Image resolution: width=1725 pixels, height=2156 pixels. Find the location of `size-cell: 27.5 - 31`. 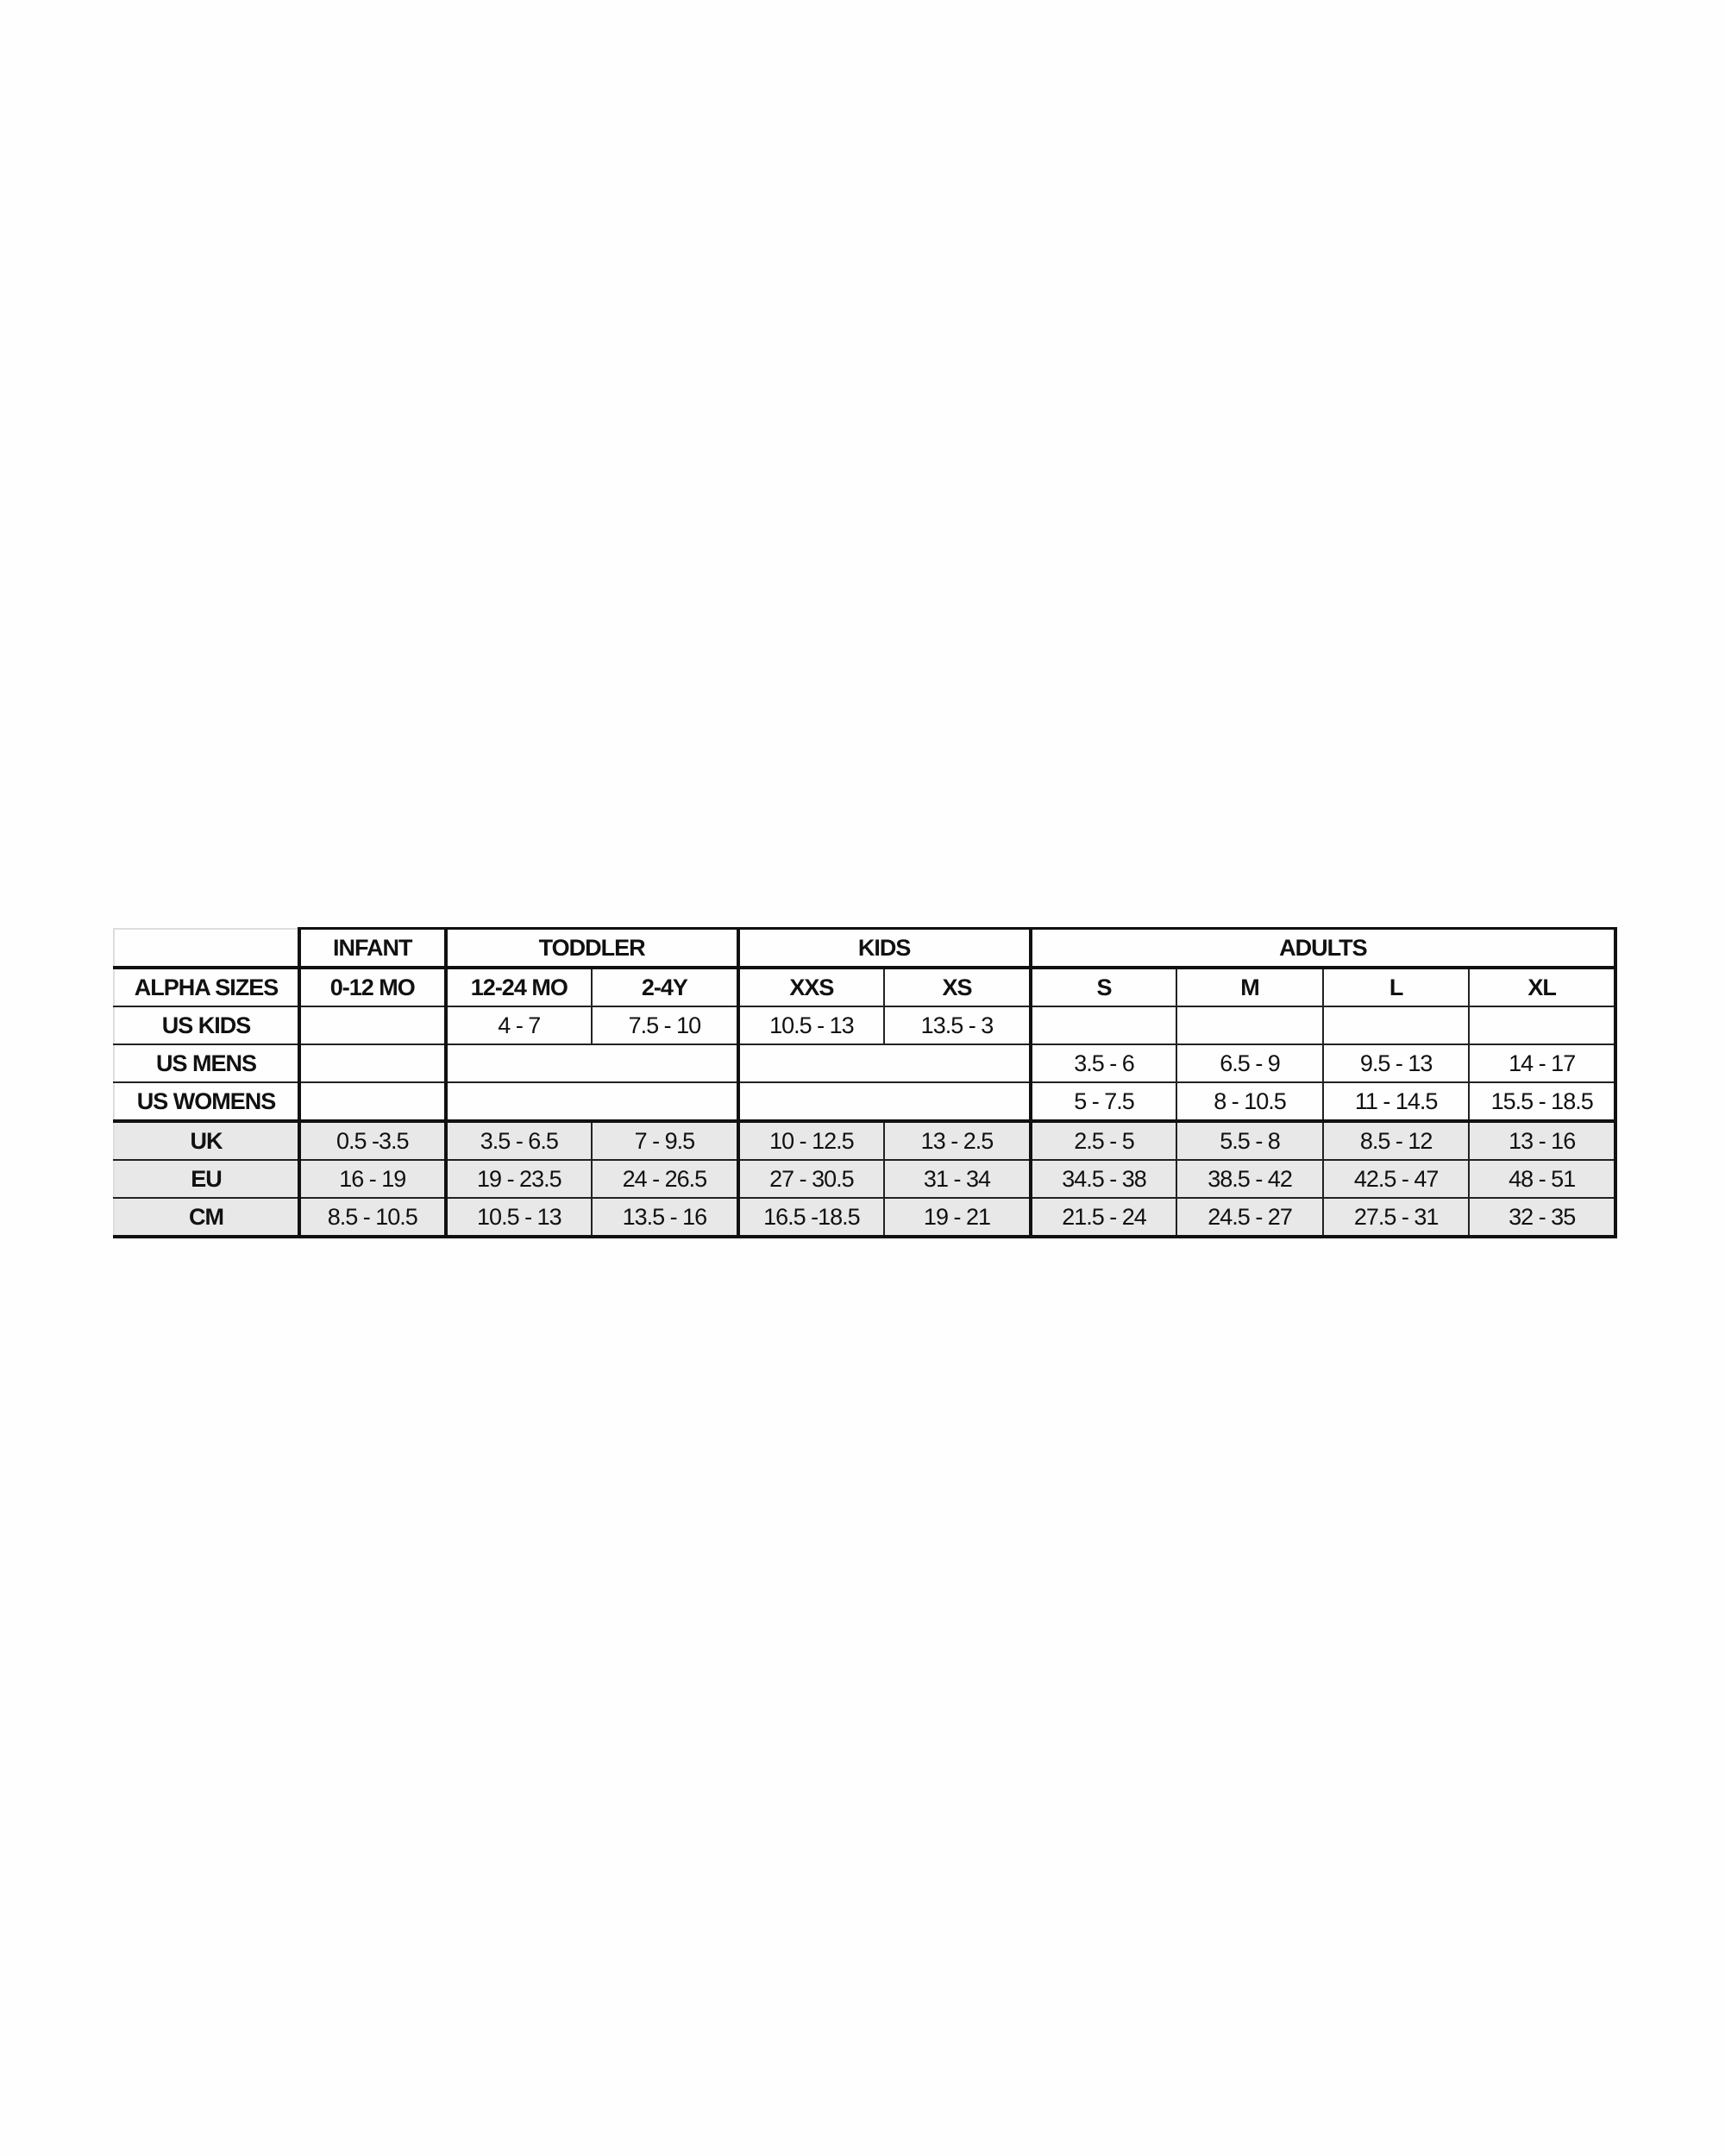

size-cell: 27.5 - 31 is located at coordinates (1396, 1217).